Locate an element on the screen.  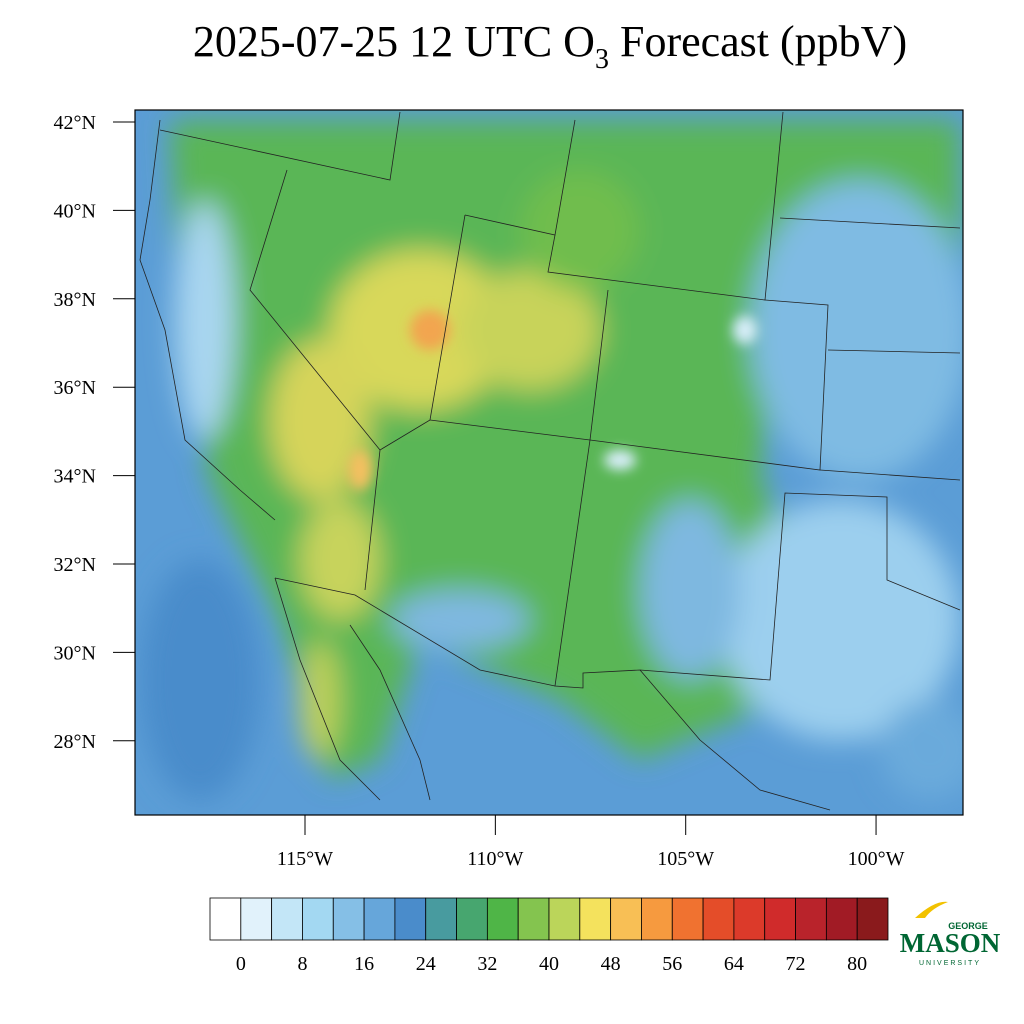
logo-main: MASON is located at coordinates (950, 943).